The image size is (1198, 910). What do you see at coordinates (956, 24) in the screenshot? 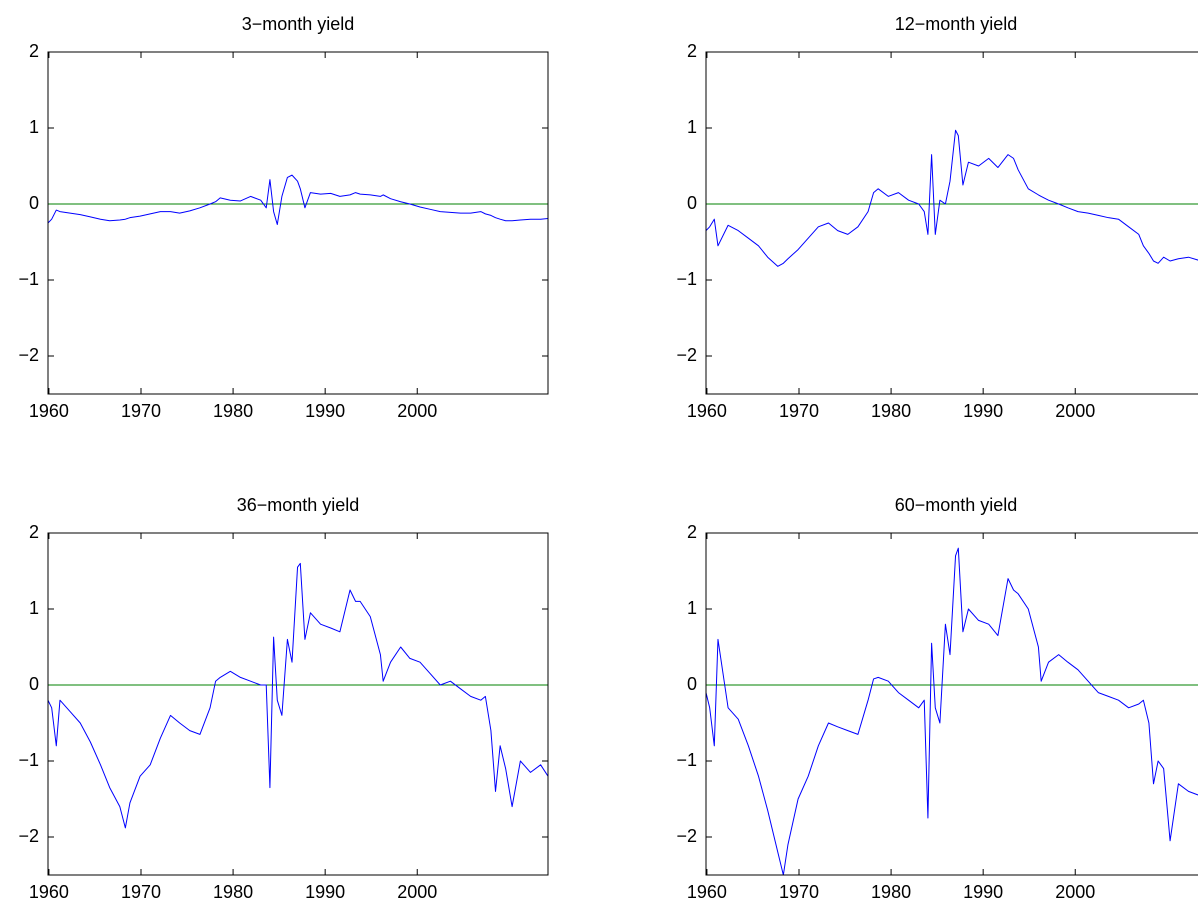
I see `subplot-title: 12−month yield` at bounding box center [956, 24].